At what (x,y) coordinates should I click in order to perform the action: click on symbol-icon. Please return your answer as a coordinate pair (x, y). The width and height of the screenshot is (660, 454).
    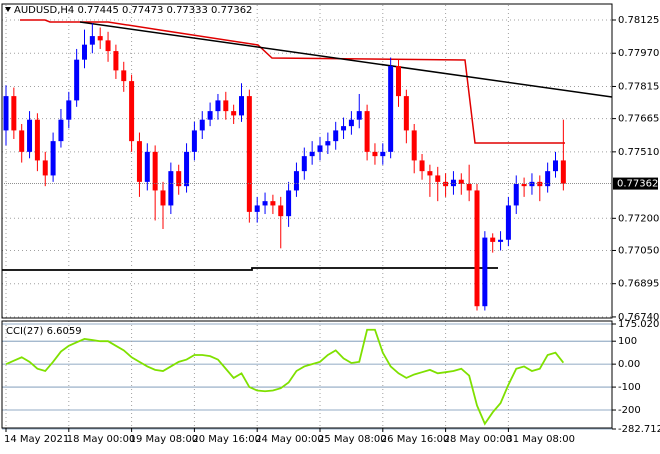
    Looking at the image, I should click on (8, 9).